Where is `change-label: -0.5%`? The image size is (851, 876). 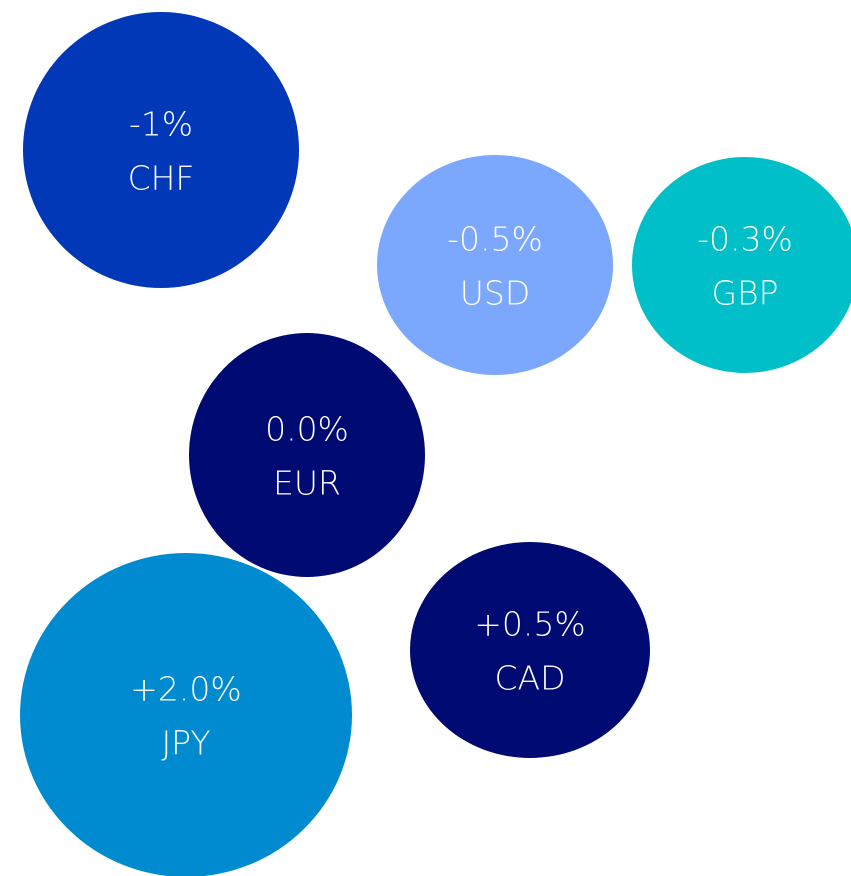 change-label: -0.5% is located at coordinates (495, 239).